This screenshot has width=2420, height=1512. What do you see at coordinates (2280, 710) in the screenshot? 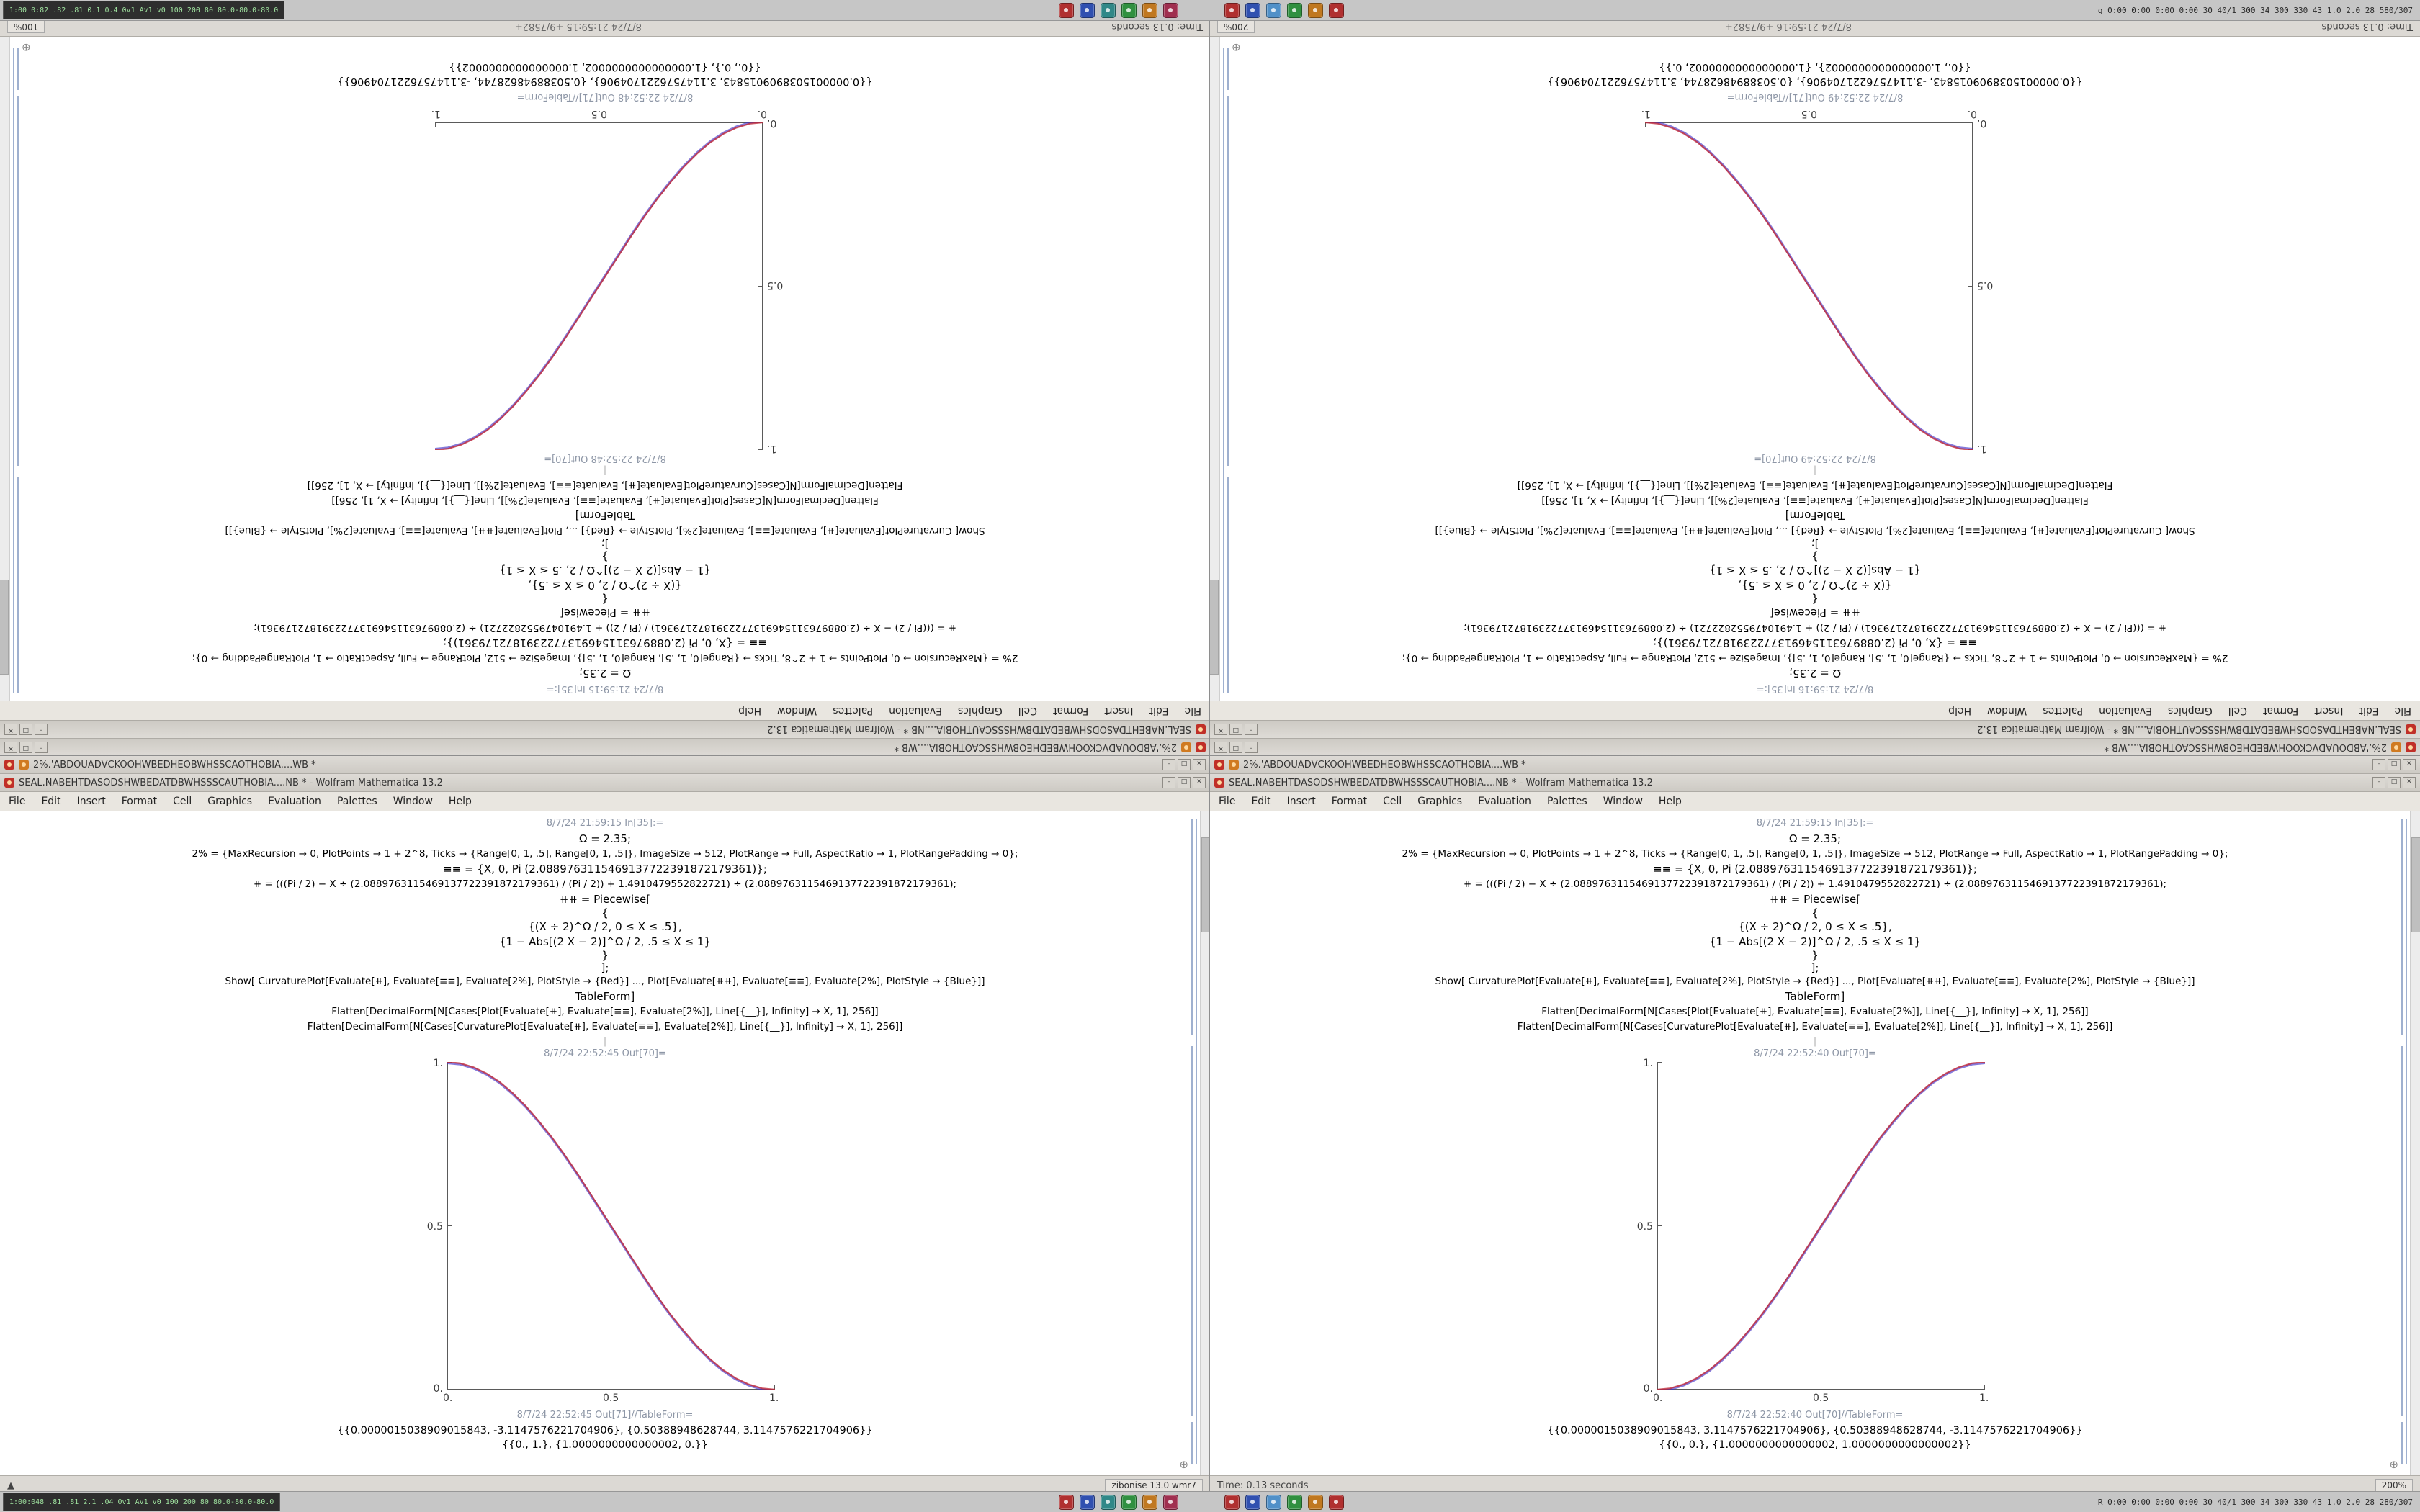
I see `menu-item-format: Format` at bounding box center [2280, 710].